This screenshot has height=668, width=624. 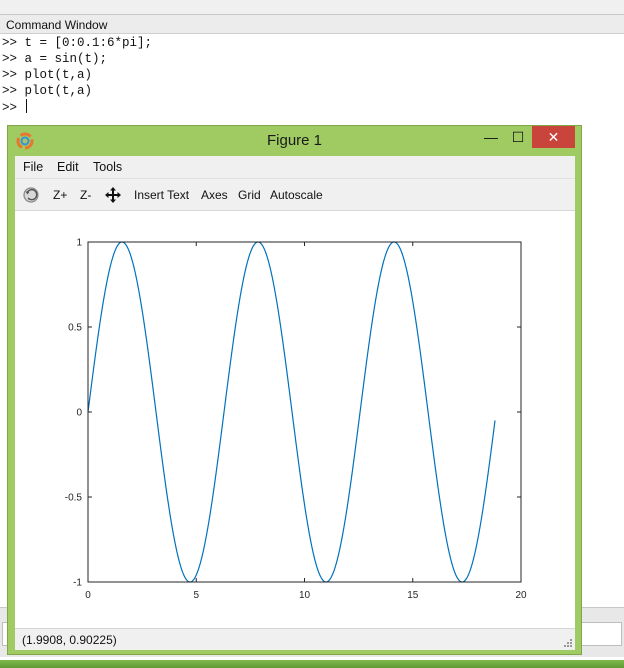 What do you see at coordinates (26, 106) in the screenshot?
I see `text-cursor` at bounding box center [26, 106].